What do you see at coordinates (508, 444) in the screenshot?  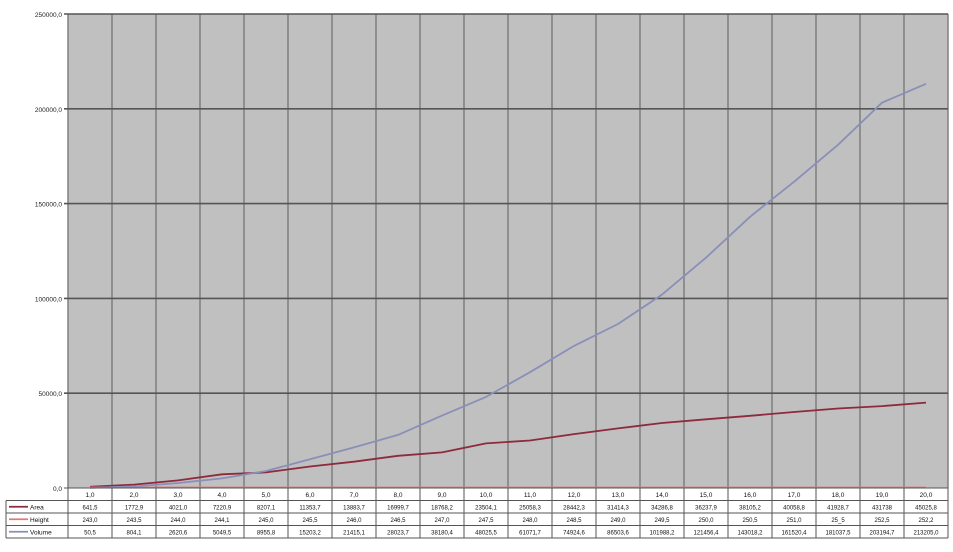 I see `series-line` at bounding box center [508, 444].